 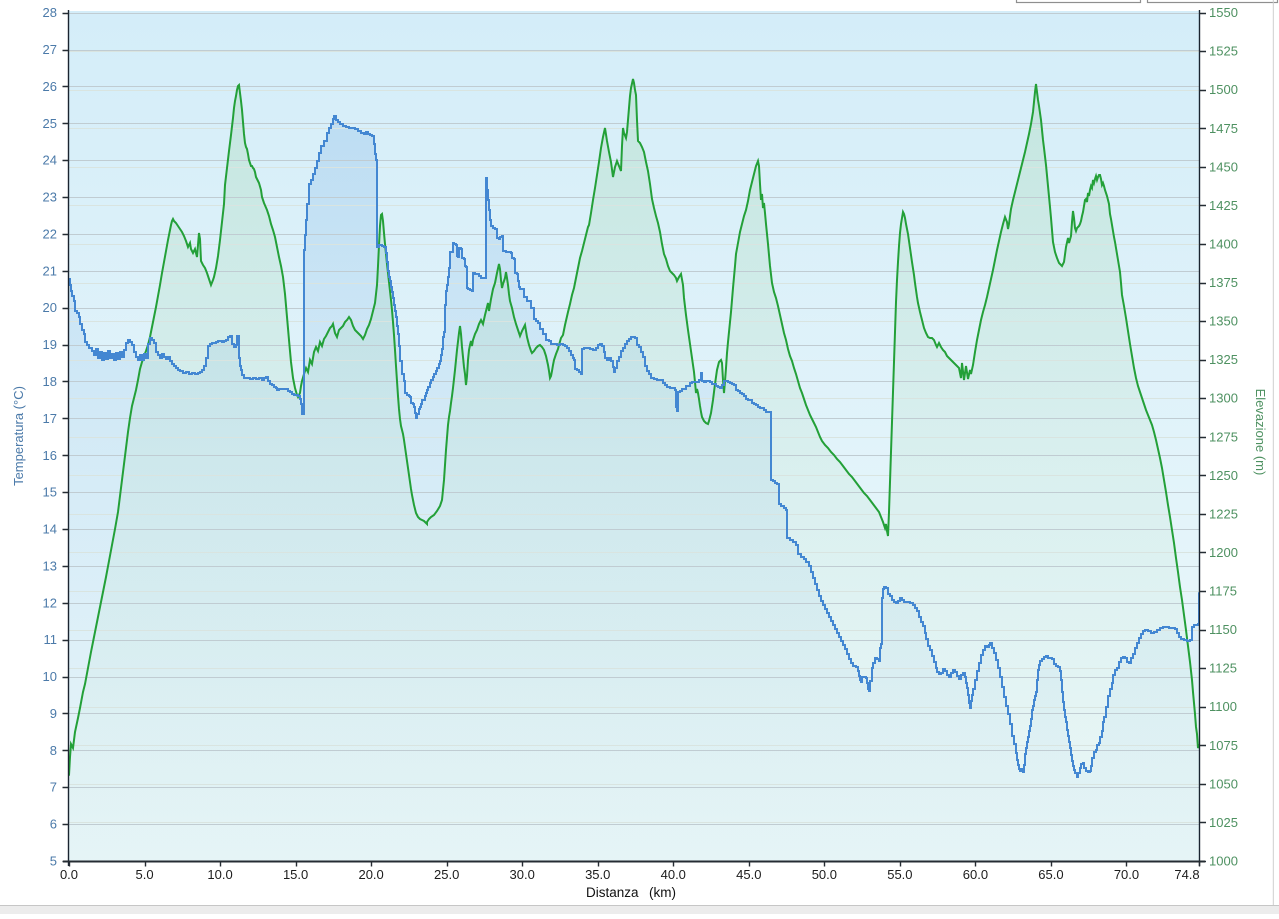 What do you see at coordinates (50, 676) in the screenshot?
I see `svg-text: 10` at bounding box center [50, 676].